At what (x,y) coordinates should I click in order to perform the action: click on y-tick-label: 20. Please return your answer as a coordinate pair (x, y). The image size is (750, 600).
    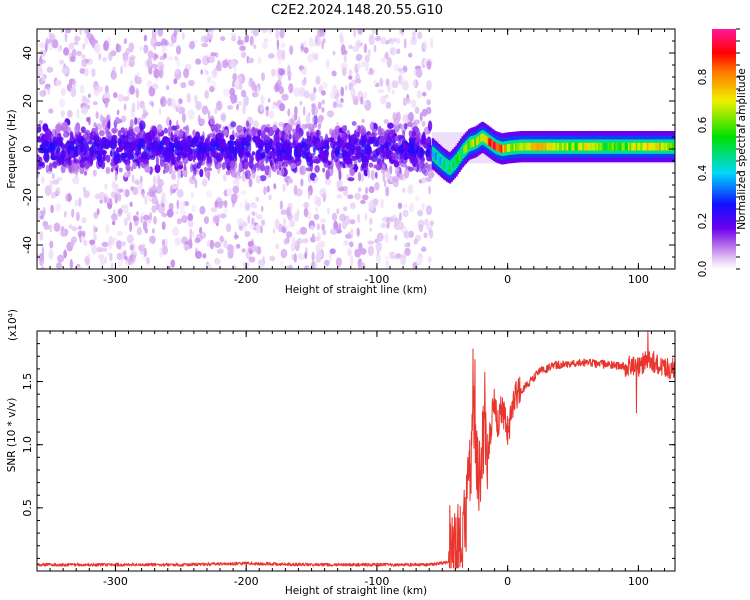
    Looking at the image, I should click on (27, 101).